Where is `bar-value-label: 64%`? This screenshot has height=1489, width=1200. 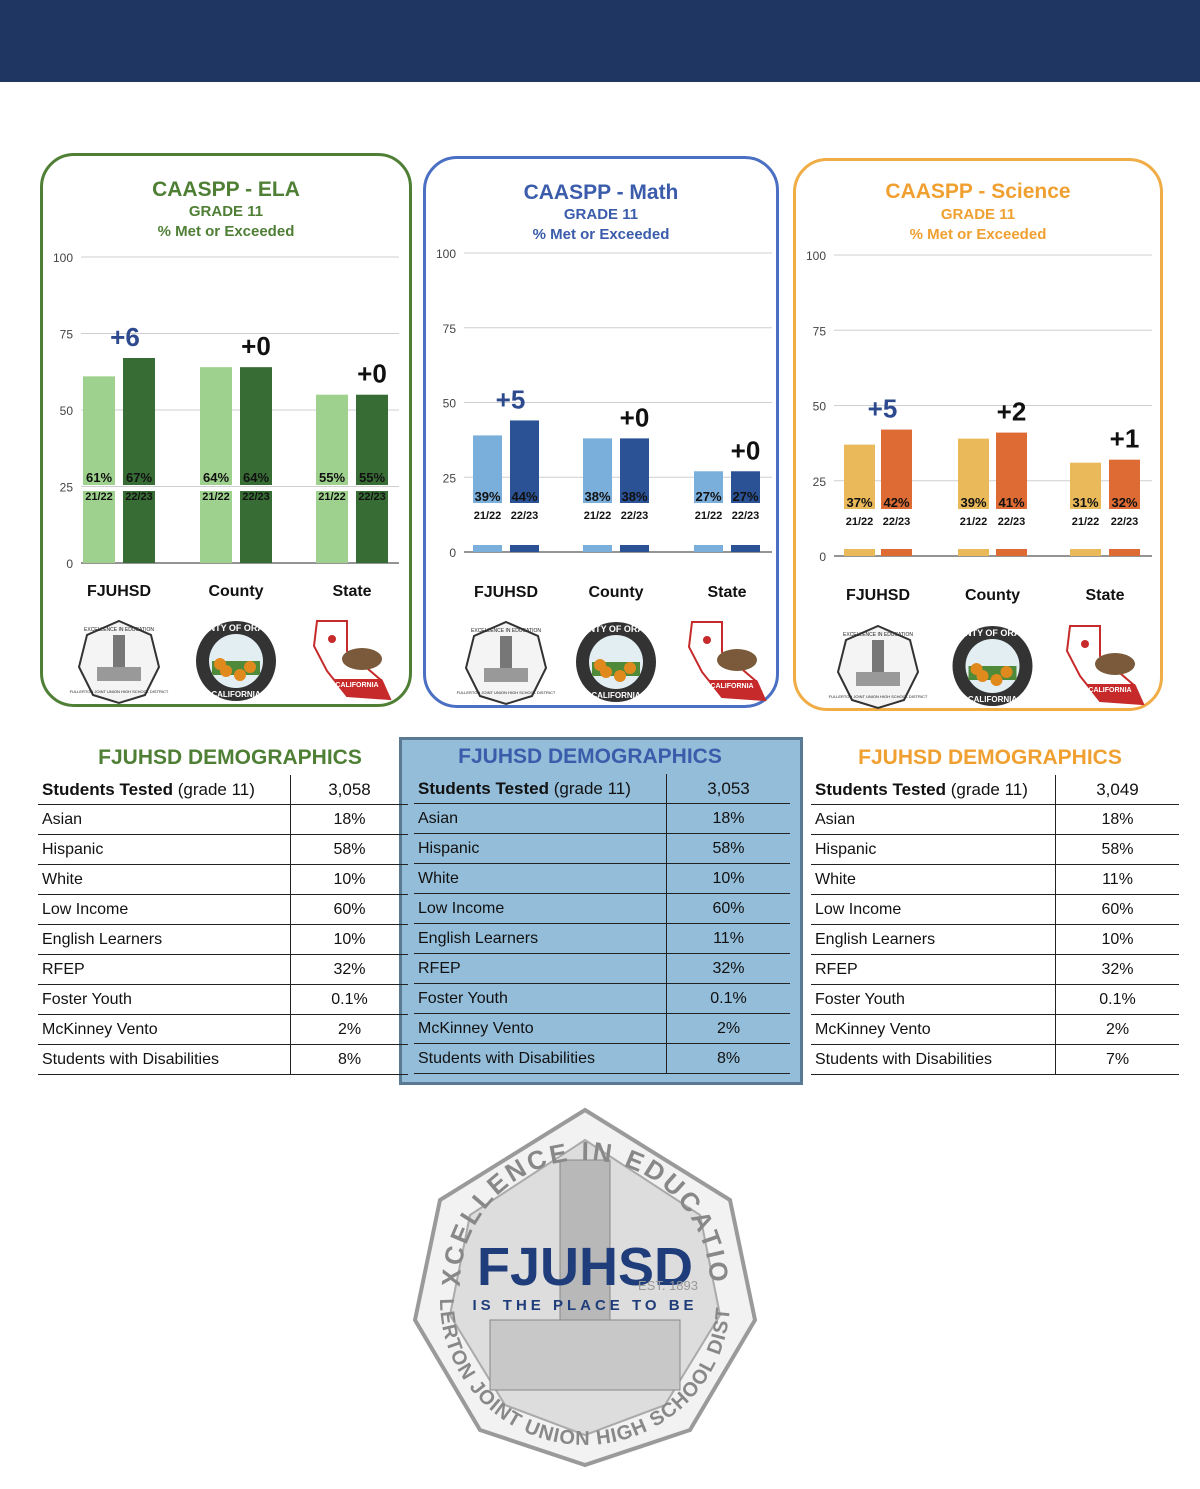 bar-value-label: 64% is located at coordinates (216, 477).